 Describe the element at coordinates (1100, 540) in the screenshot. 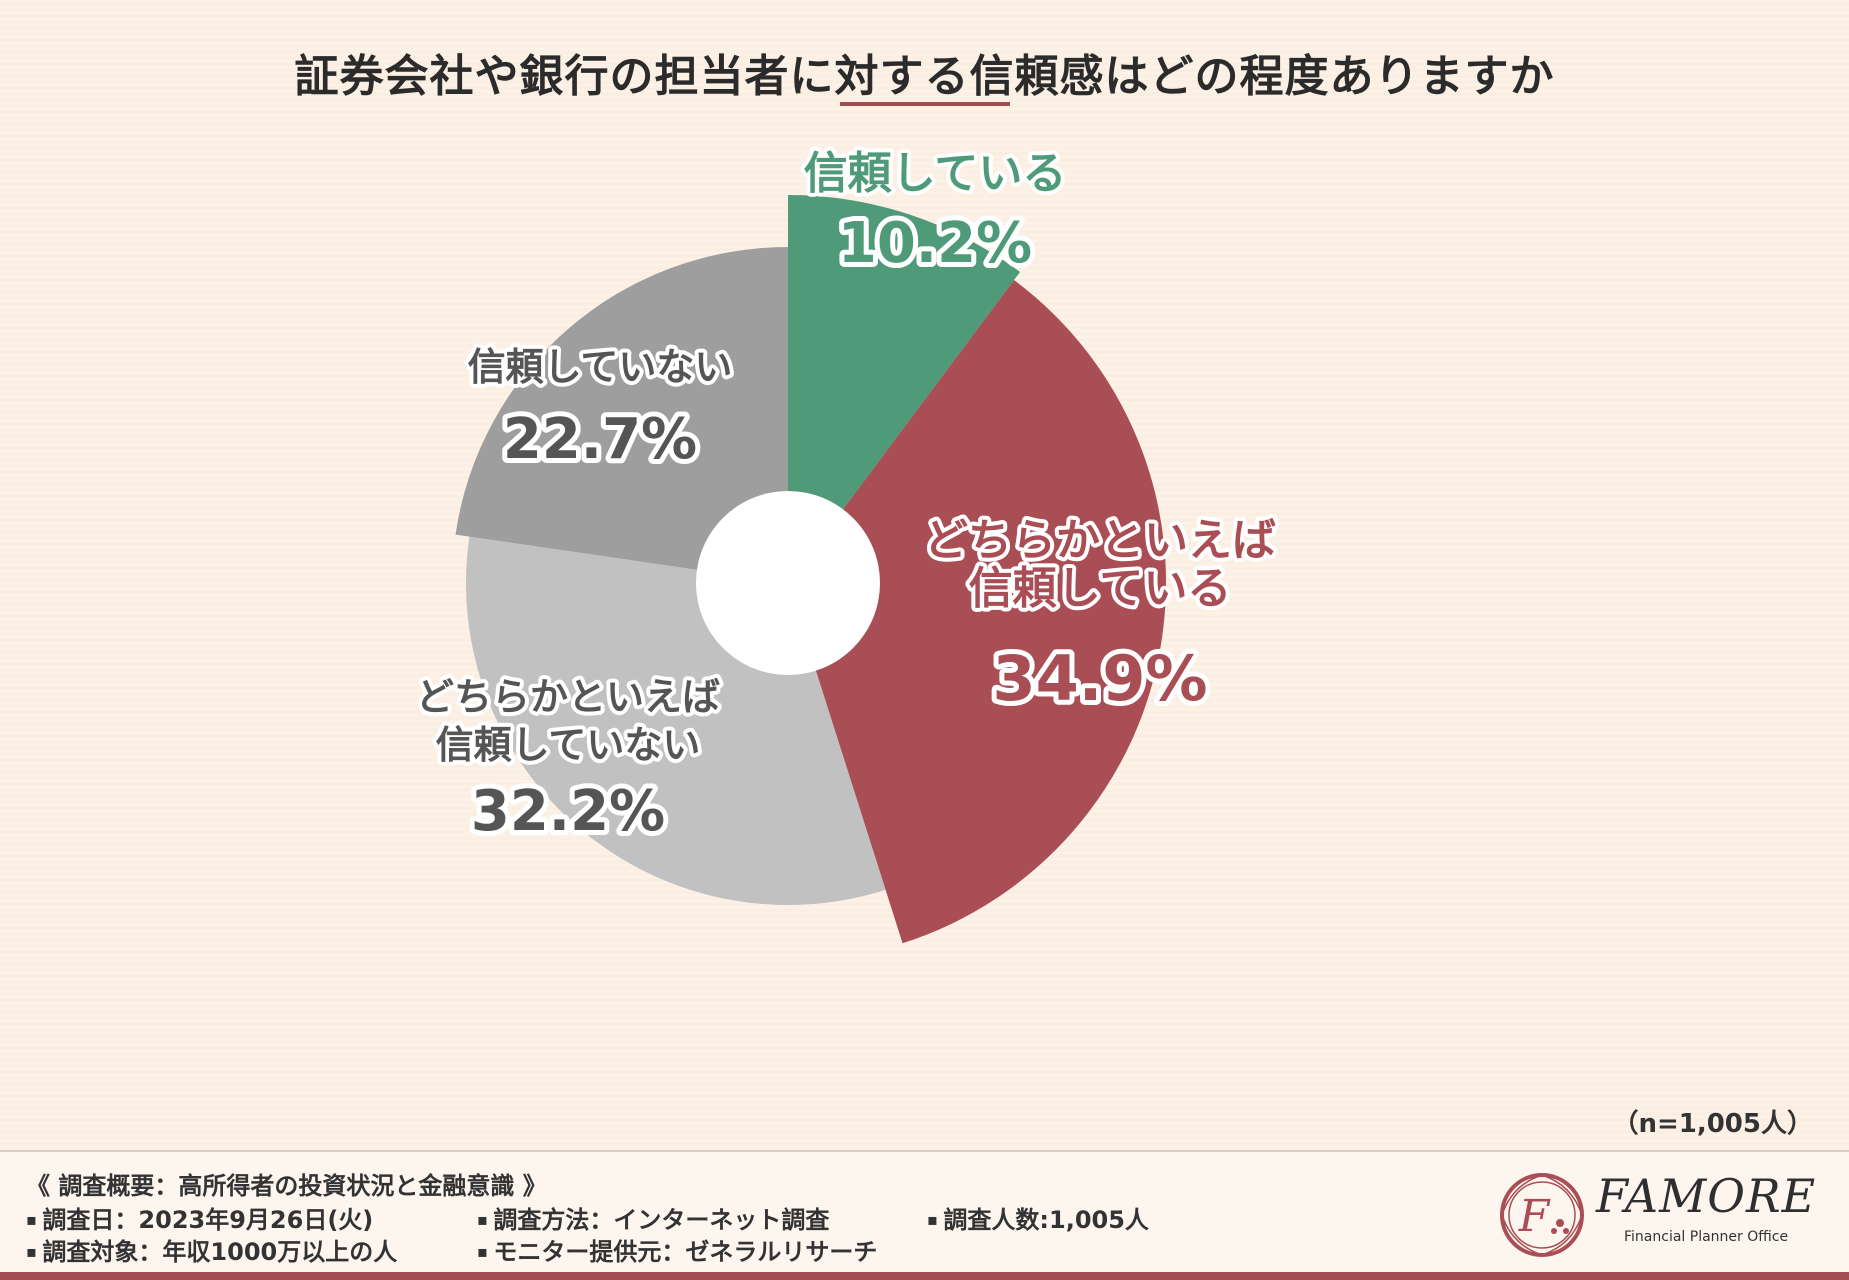

I see `slice-label-2-line-1: どちらかといえば` at that location.